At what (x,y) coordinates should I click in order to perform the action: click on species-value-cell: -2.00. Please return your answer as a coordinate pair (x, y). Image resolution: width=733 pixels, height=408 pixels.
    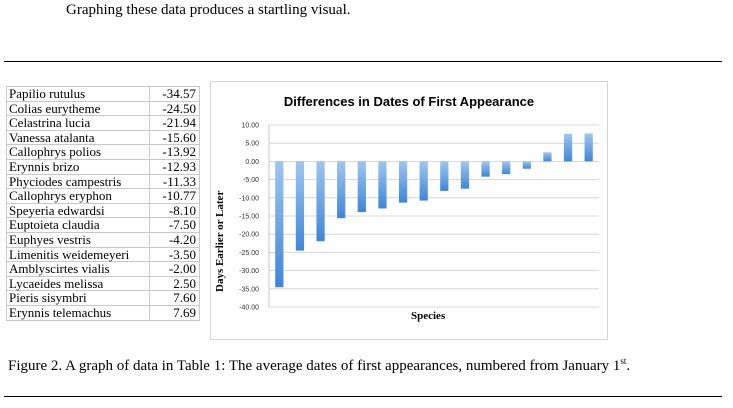
    Looking at the image, I should click on (174, 269).